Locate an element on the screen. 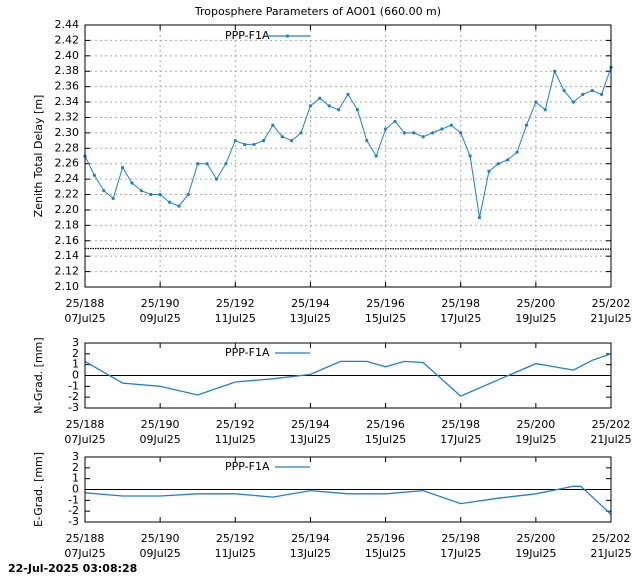 The height and width of the screenshot is (576, 640). y-tick-label: 2.20 is located at coordinates (67, 209).